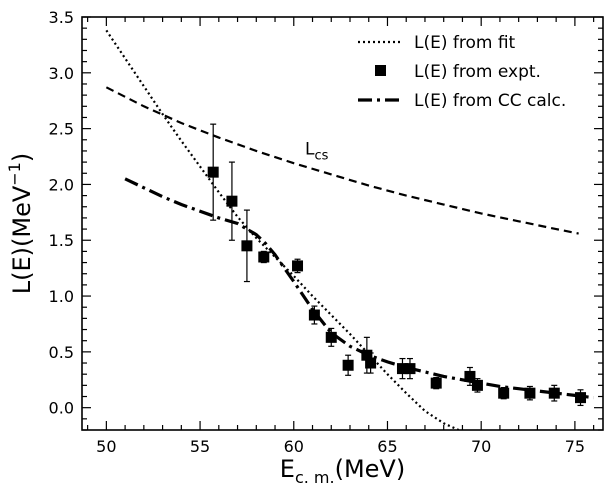  What do you see at coordinates (22, 157) in the screenshot?
I see `y-axis-title-close: )` at bounding box center [22, 157].